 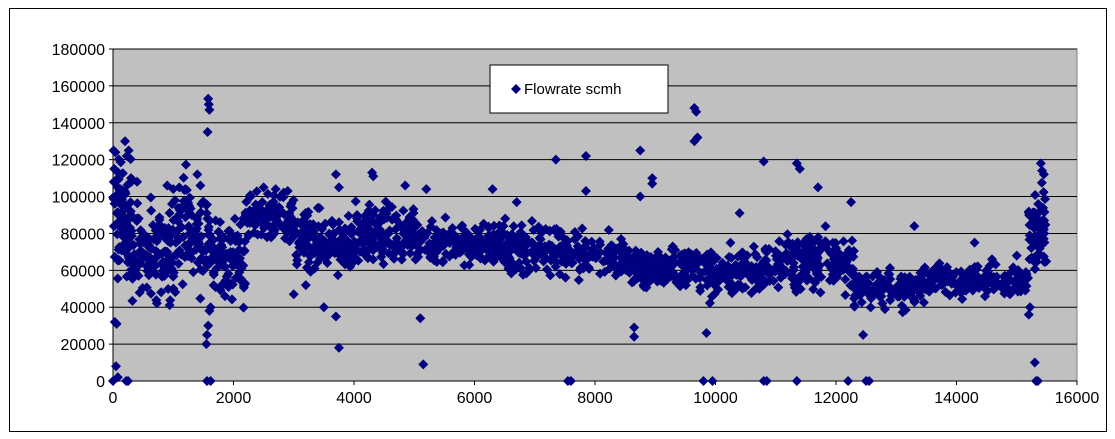 What do you see at coordinates (83, 271) in the screenshot?
I see `y-tick-label: 60000` at bounding box center [83, 271].